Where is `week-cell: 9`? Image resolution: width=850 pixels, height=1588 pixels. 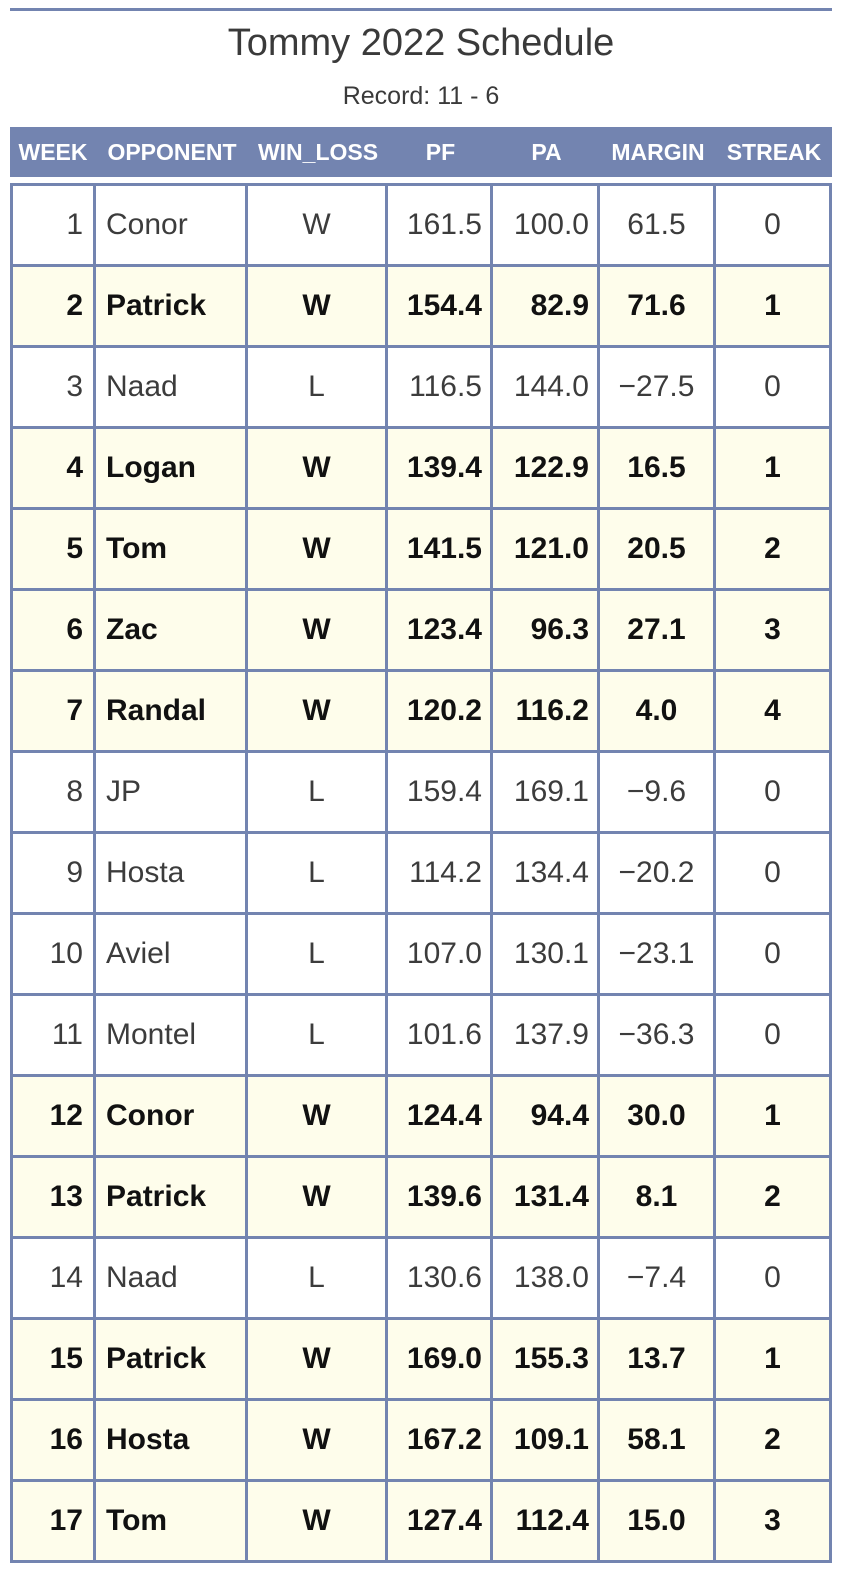 week-cell: 9 is located at coordinates (53, 874).